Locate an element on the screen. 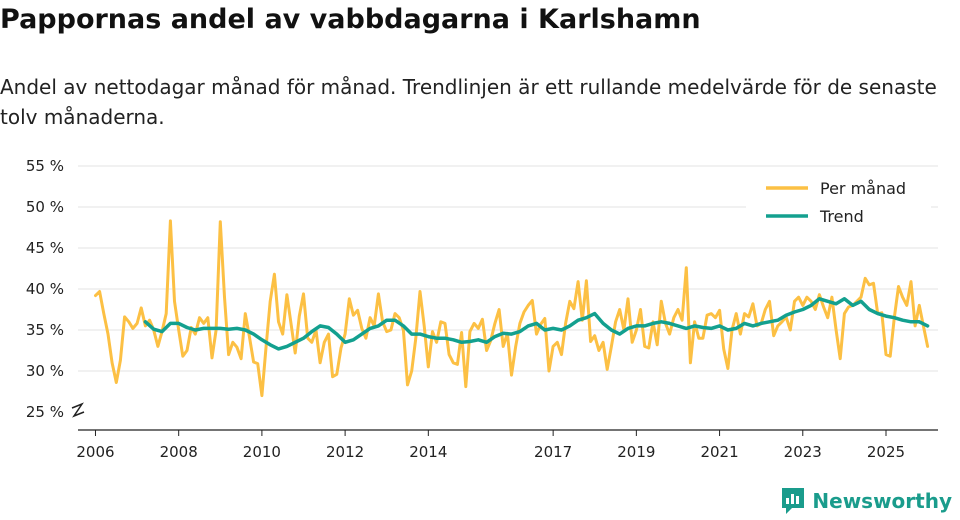 The image size is (960, 520). x-tick-label: 2021 is located at coordinates (719, 452).